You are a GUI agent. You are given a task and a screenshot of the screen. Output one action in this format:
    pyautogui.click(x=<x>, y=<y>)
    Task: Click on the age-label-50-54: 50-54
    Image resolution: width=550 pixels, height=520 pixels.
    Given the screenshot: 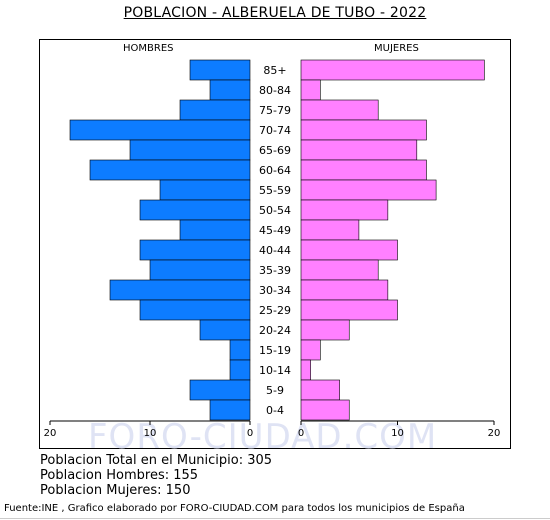 What is the action you would take?
    pyautogui.click(x=275, y=210)
    